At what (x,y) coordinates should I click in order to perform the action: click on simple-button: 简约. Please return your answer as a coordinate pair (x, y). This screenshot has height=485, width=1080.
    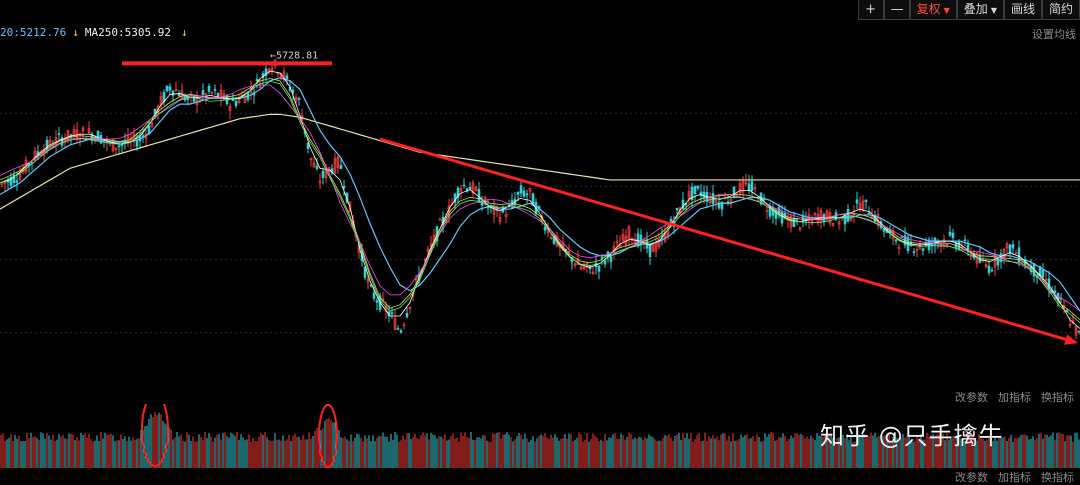
    Looking at the image, I should click on (1060, 10).